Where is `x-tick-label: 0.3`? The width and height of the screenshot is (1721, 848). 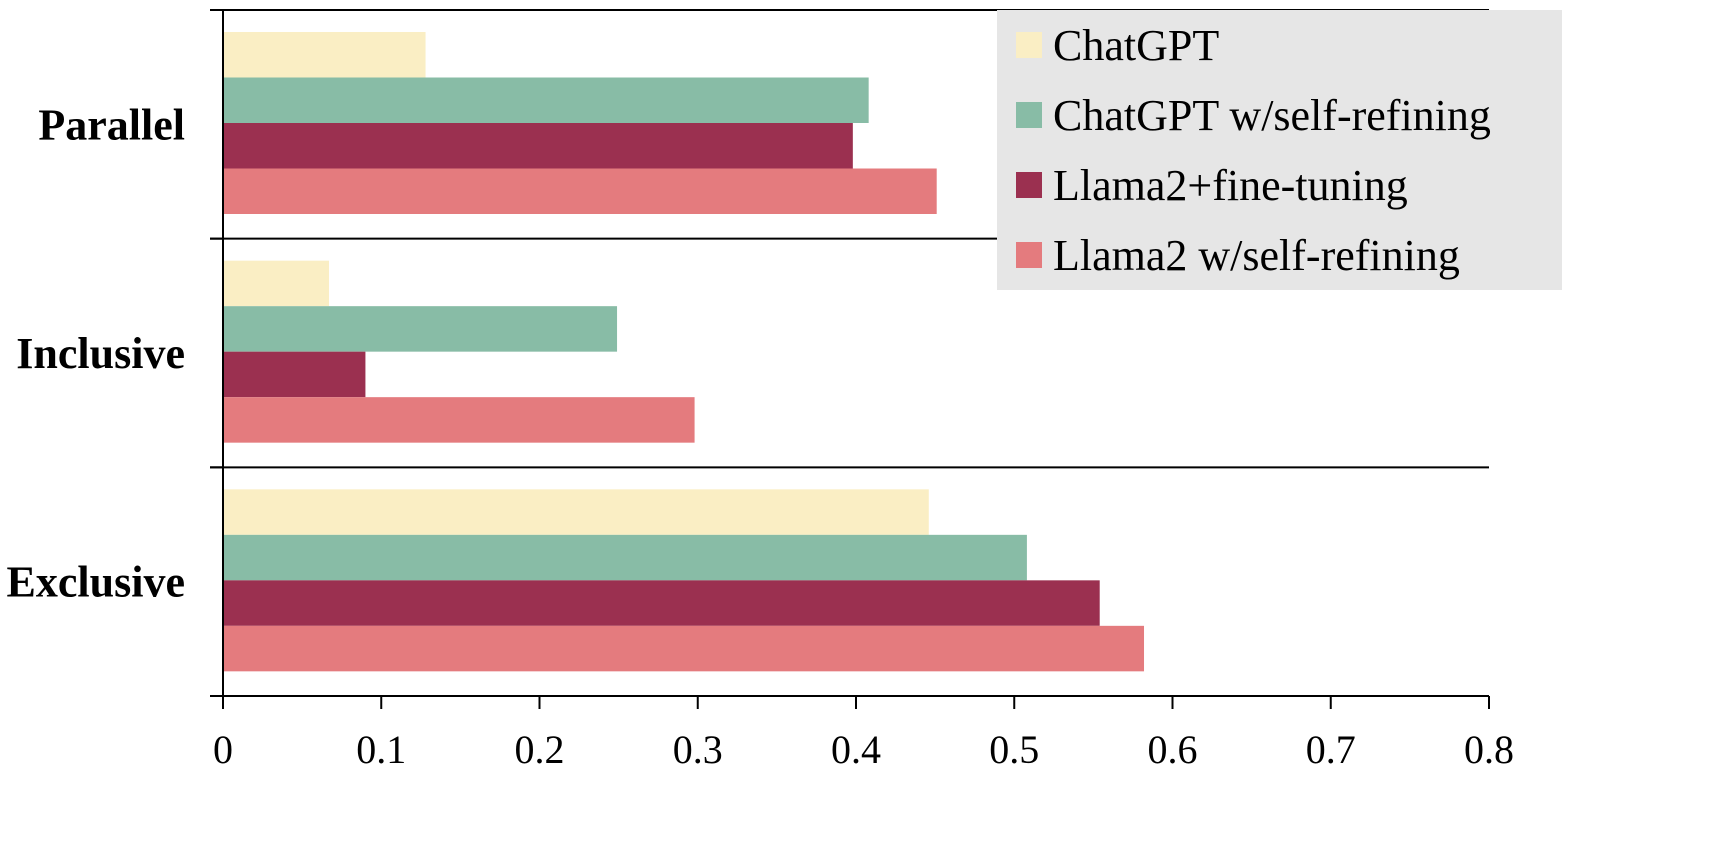
x-tick-label: 0.3 is located at coordinates (698, 749).